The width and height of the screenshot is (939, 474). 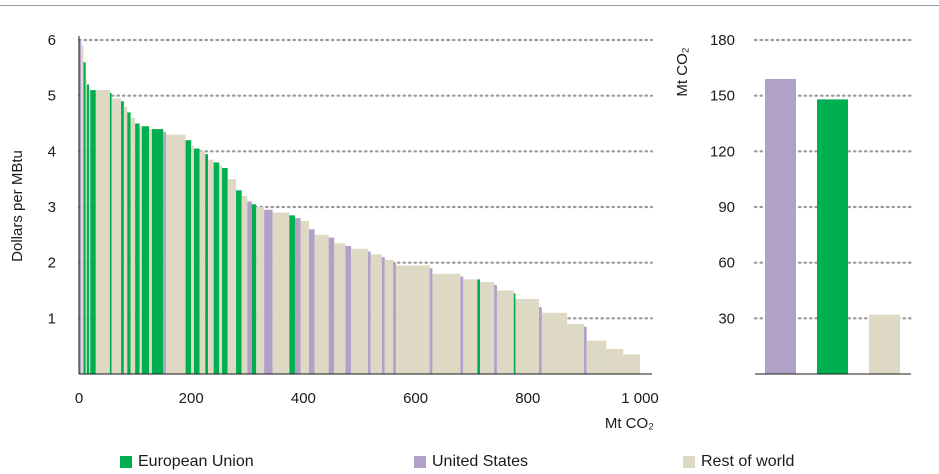 What do you see at coordinates (722, 96) in the screenshot?
I see `right-y-tick-label: 150` at bounding box center [722, 96].